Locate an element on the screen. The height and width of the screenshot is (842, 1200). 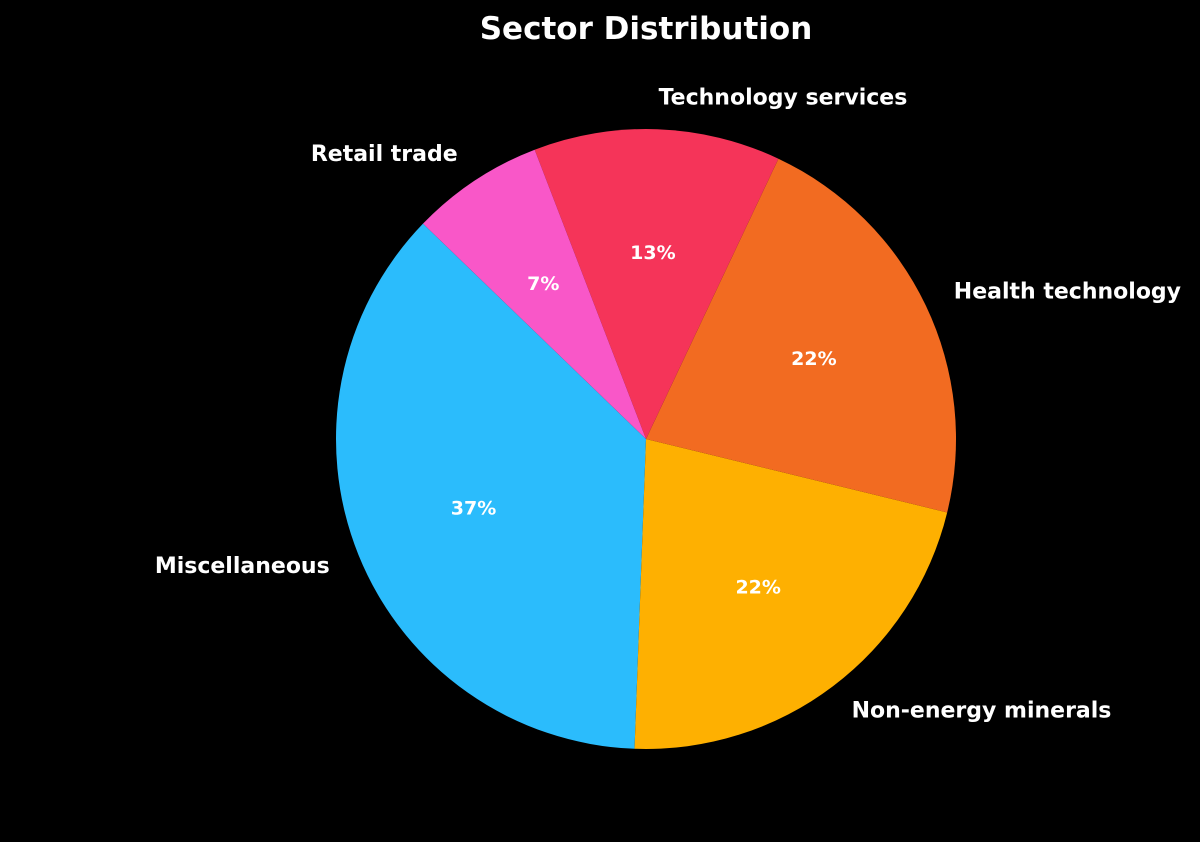
pct-label-technology-services: 13% is located at coordinates (652, 253).